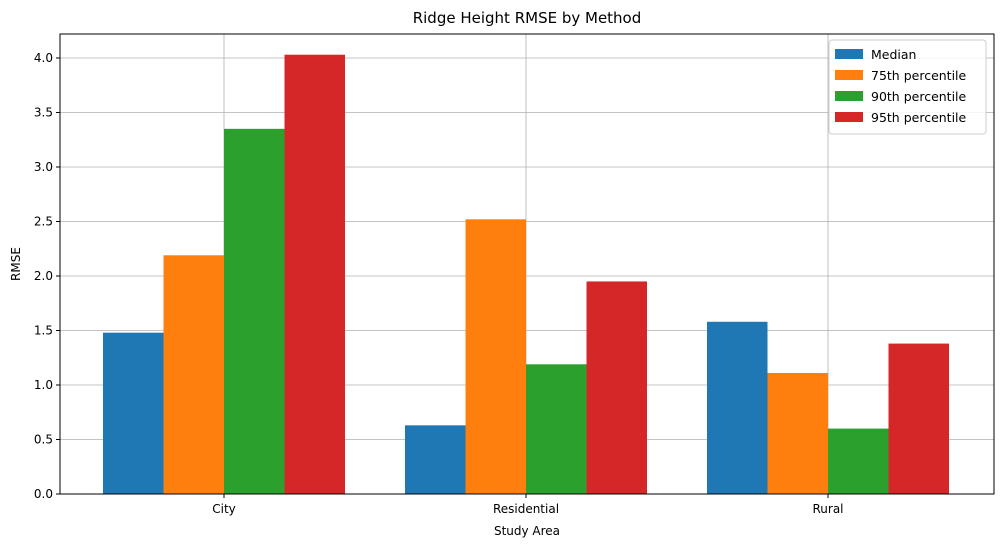 The width and height of the screenshot is (1001, 547). Describe the element at coordinates (254, 311) in the screenshot. I see `bar-90th-percentile-city` at that location.